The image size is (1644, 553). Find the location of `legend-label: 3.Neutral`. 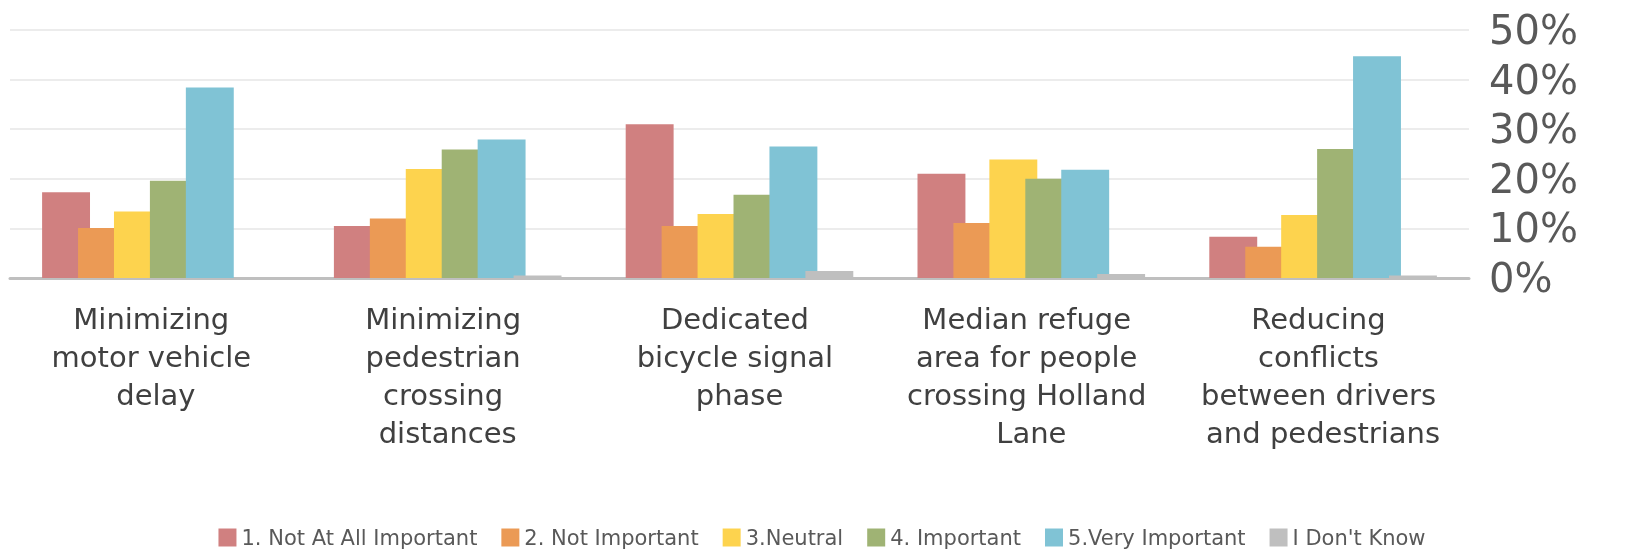

legend-label: 3.Neutral is located at coordinates (794, 537).